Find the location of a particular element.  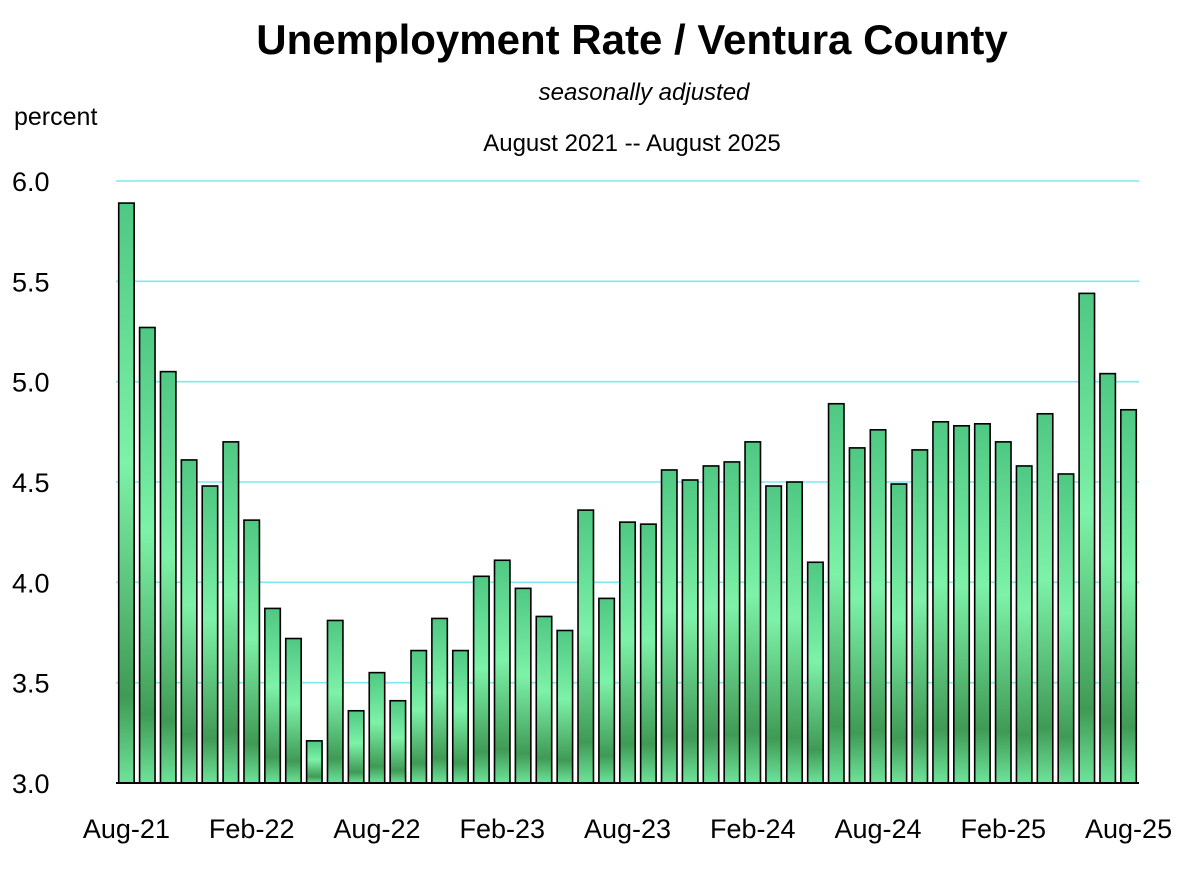

y-tick-label: 4.5 is located at coordinates (31, 483).